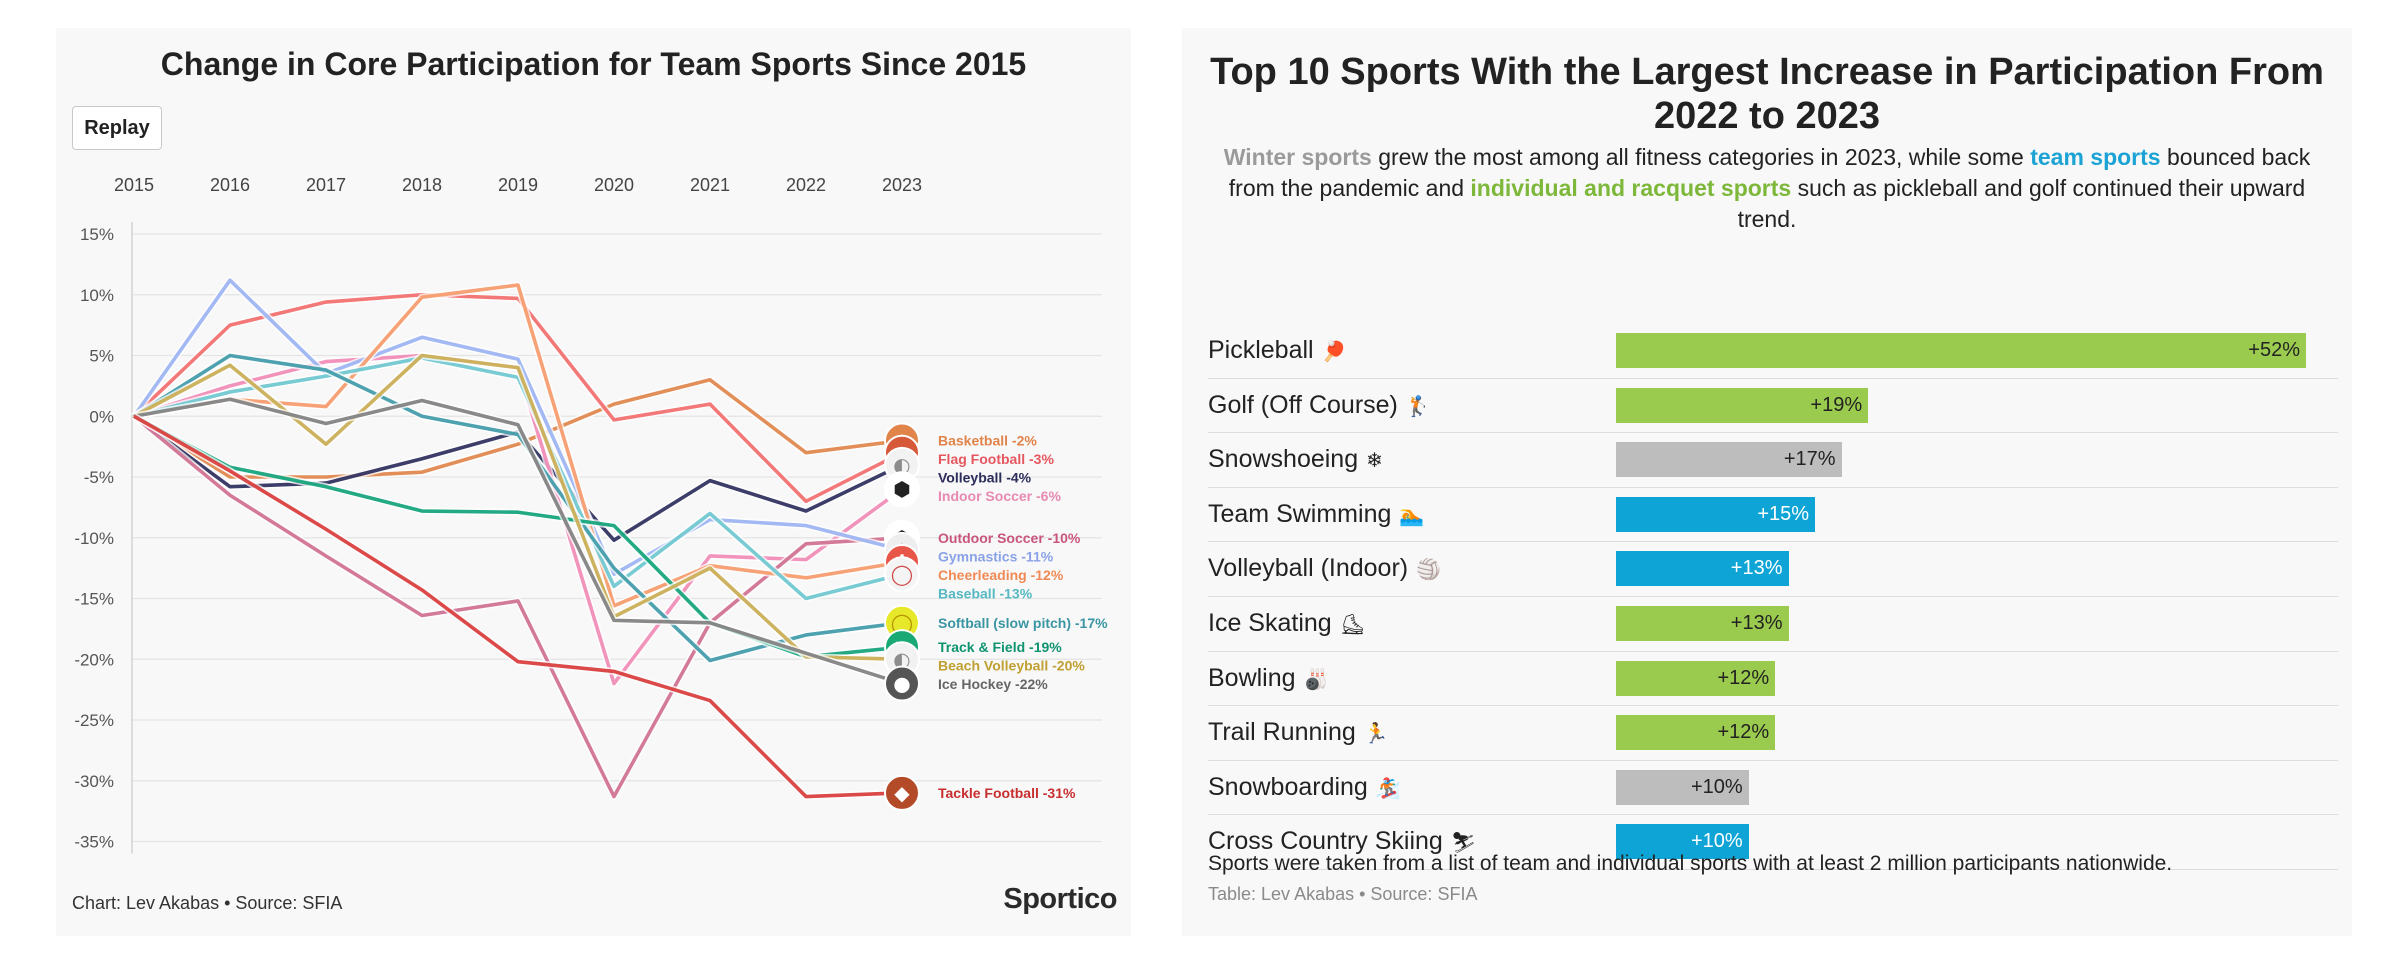 This screenshot has height=968, width=2400. What do you see at coordinates (1769, 172) in the screenshot?
I see `subtitle-text-2: bounced back from the pandemic and` at bounding box center [1769, 172].